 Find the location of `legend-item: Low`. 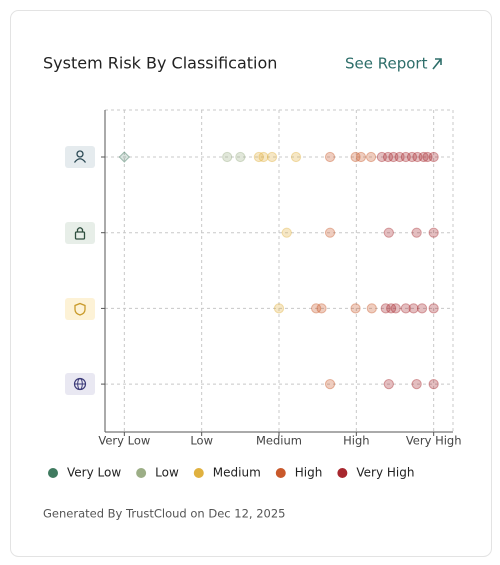

legend-item: Low is located at coordinates (157, 473).